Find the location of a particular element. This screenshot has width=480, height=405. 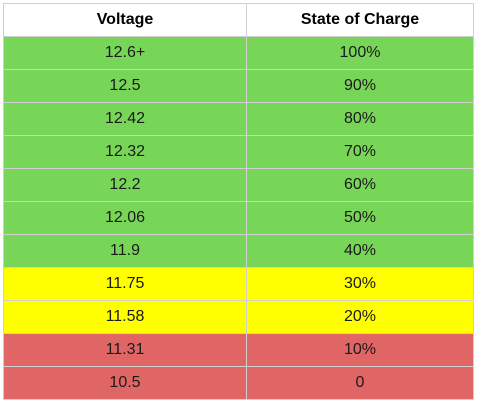

voltage-cell: 10.5 is located at coordinates (125, 383).